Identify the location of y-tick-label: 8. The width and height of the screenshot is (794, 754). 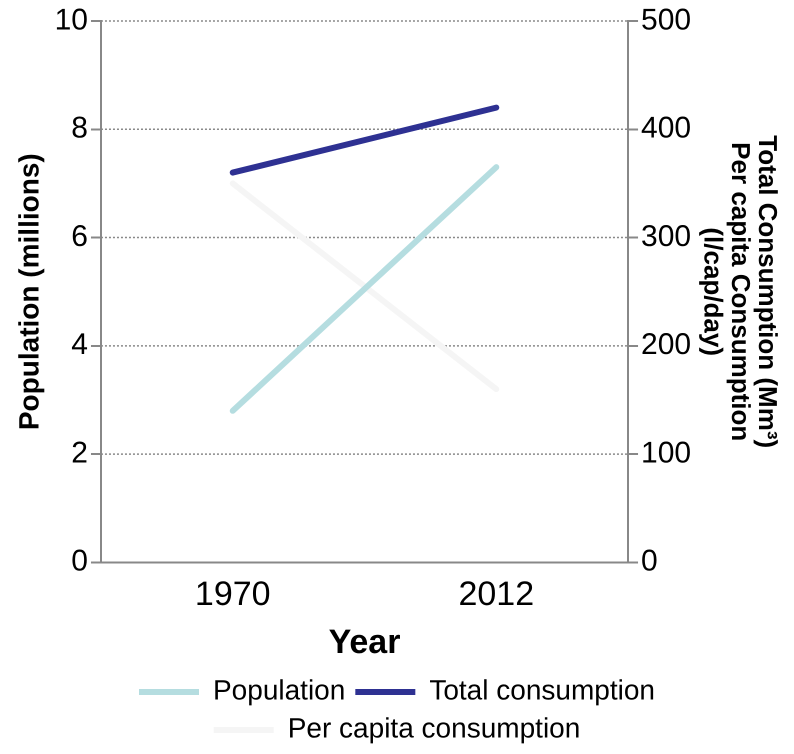
(79, 128).